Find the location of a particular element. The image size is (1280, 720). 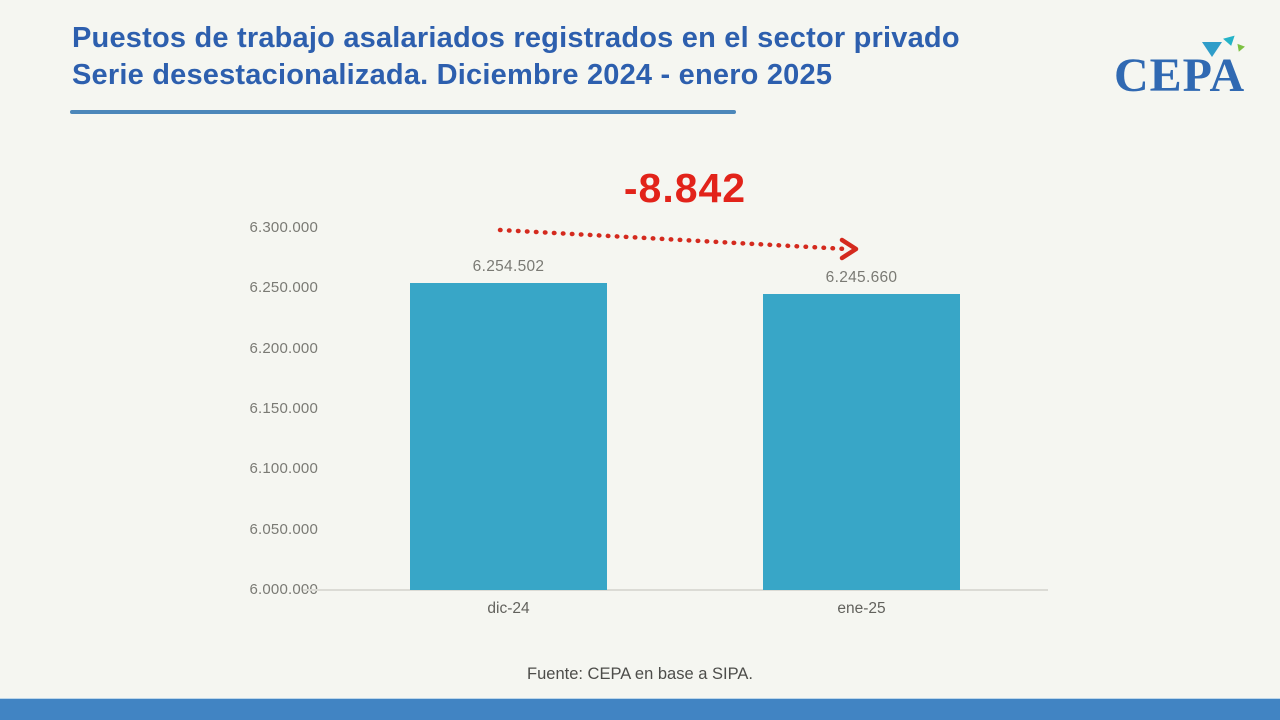

cepa-logo-text: CEPA is located at coordinates (1180, 75).